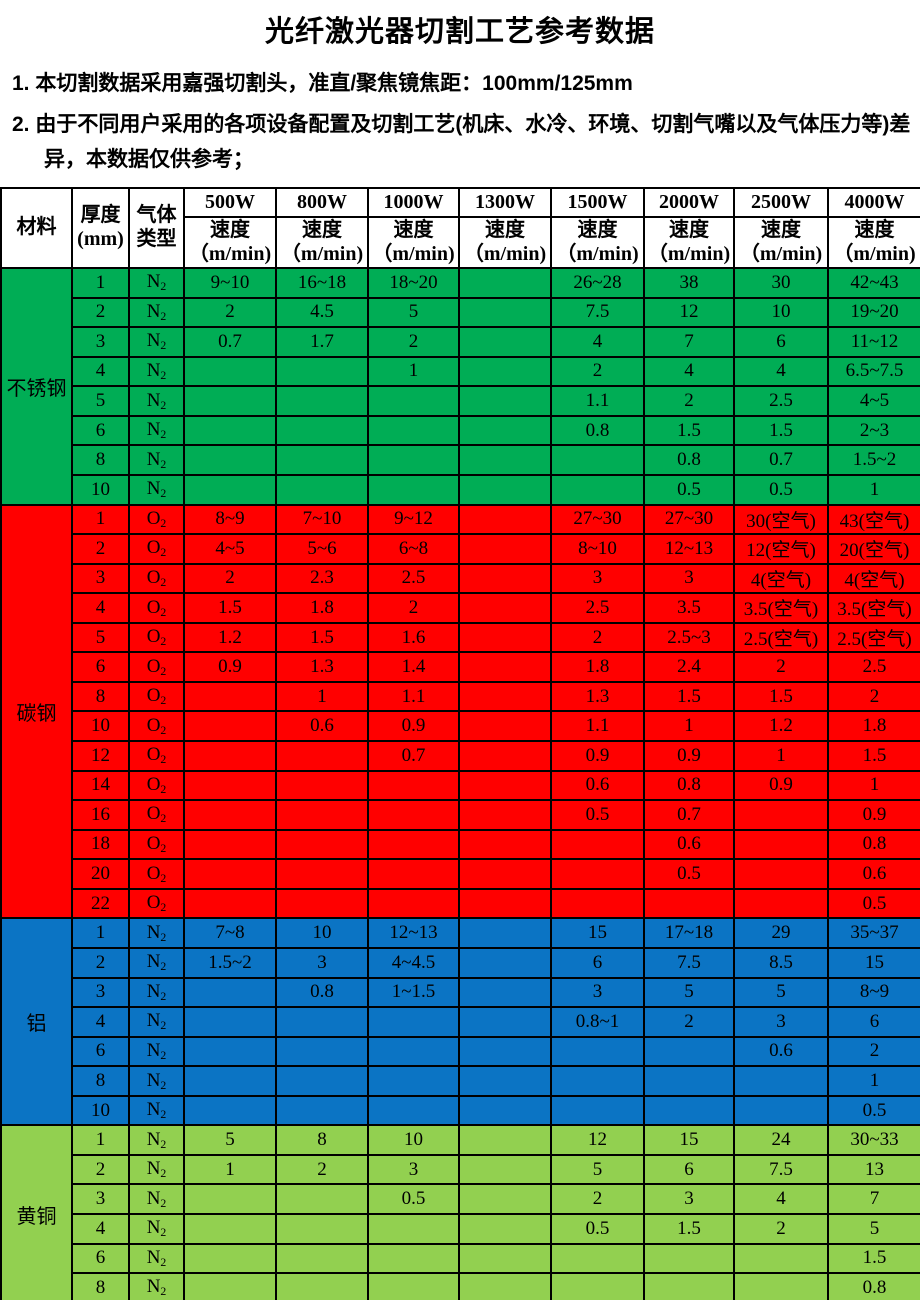 The height and width of the screenshot is (1300, 920). What do you see at coordinates (597, 756) in the screenshot?
I see `speed-cell: 0.9` at bounding box center [597, 756].